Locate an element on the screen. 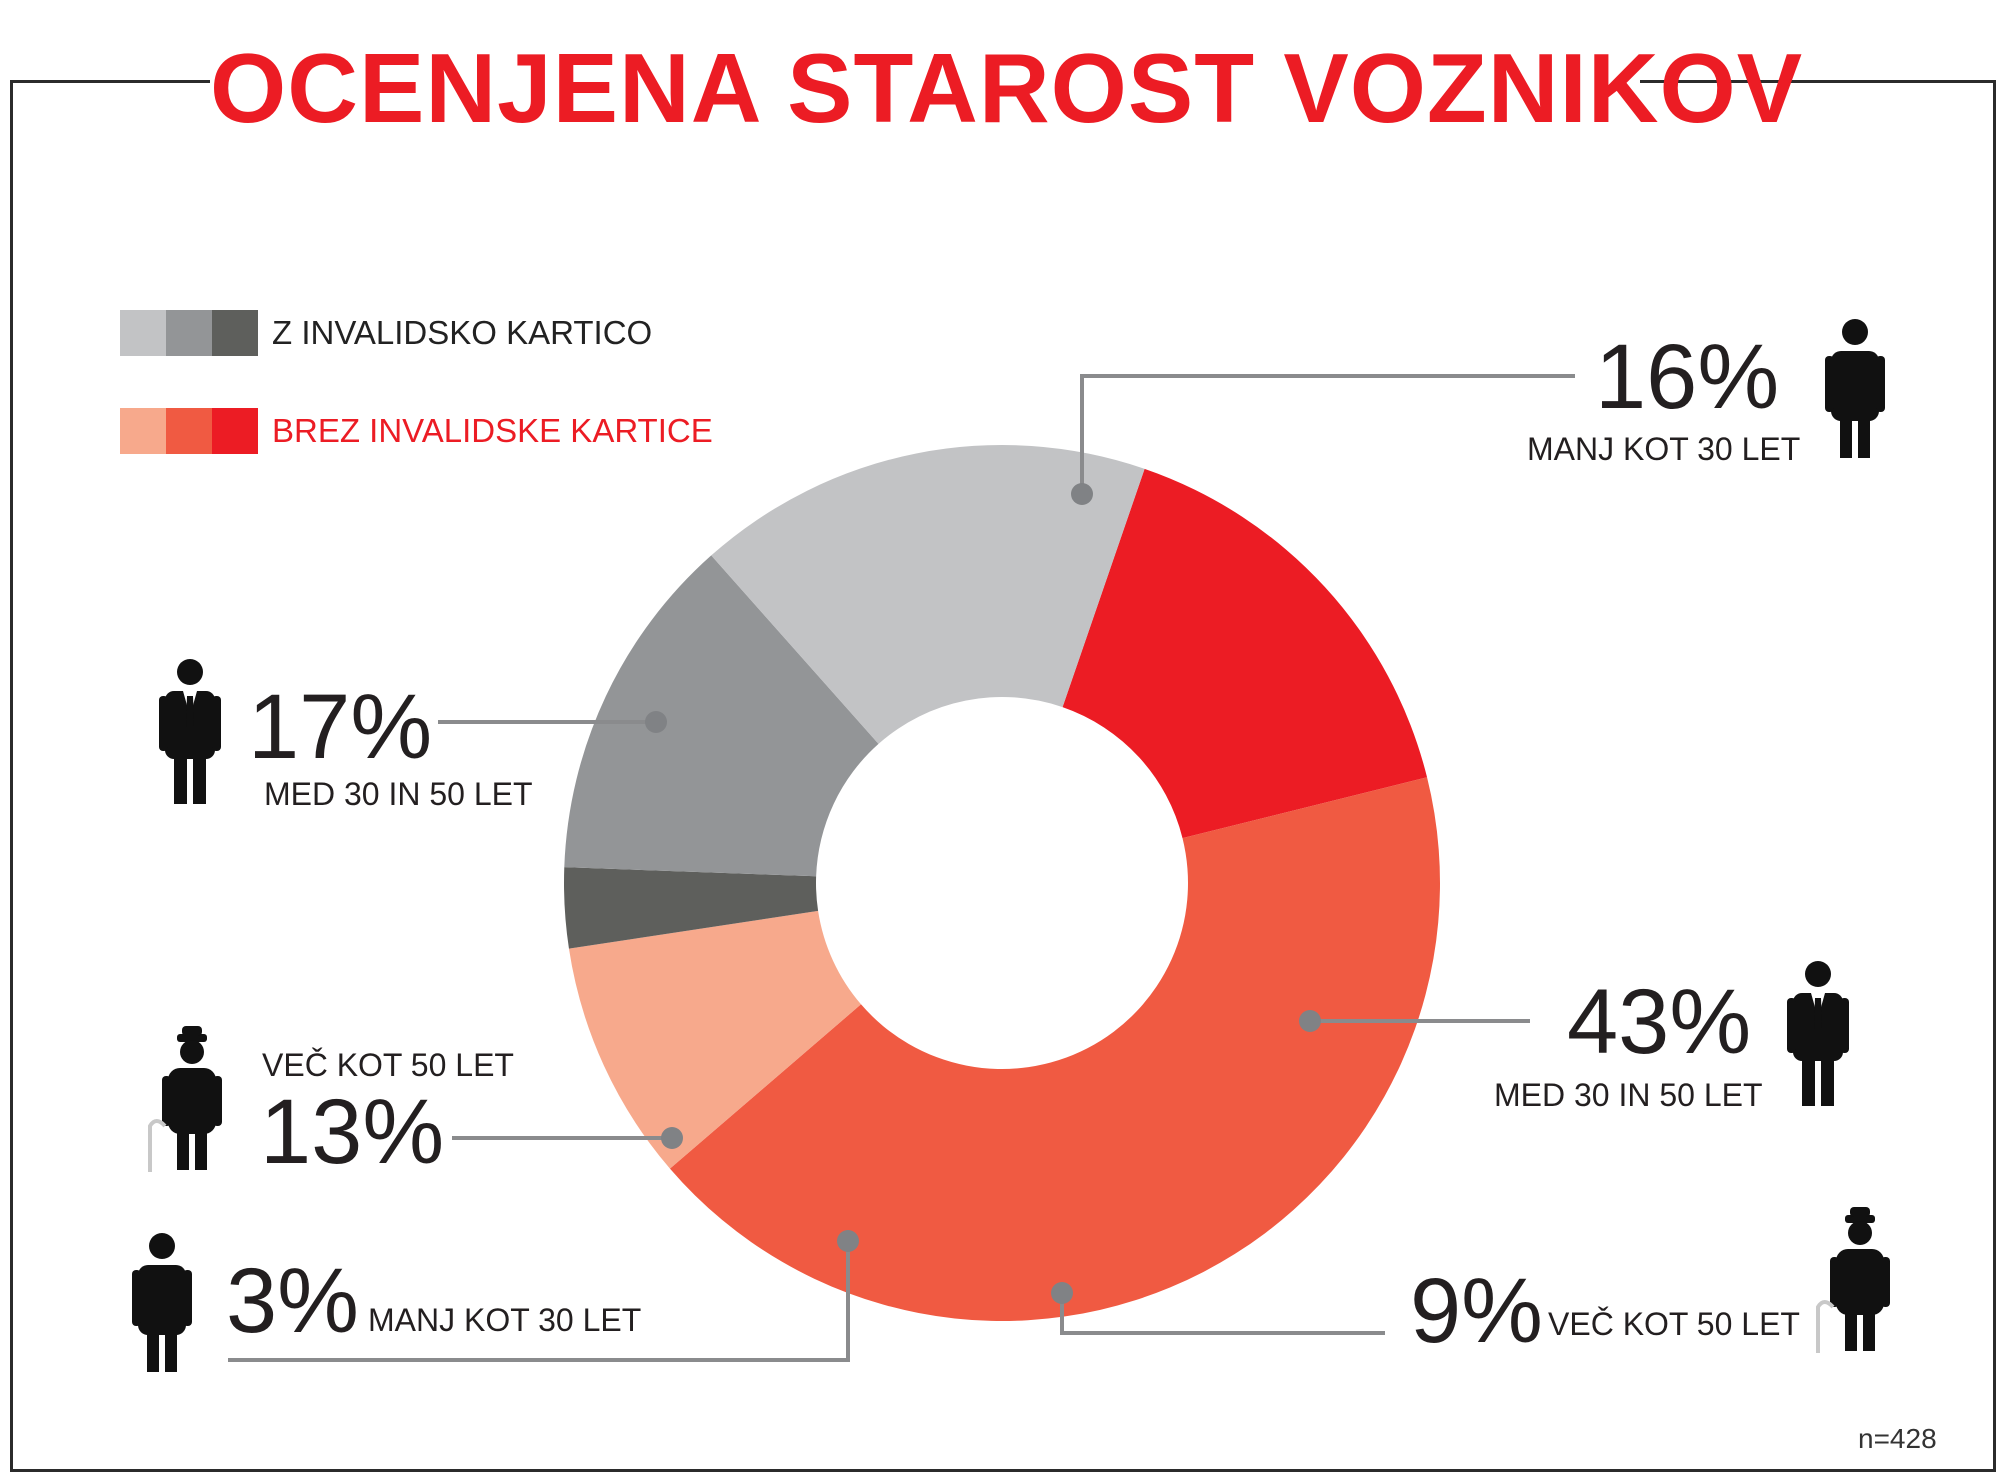 The image size is (2000, 1478). chart-title: OCENJENA STAROST VOZNIKOV is located at coordinates (1007, 88).